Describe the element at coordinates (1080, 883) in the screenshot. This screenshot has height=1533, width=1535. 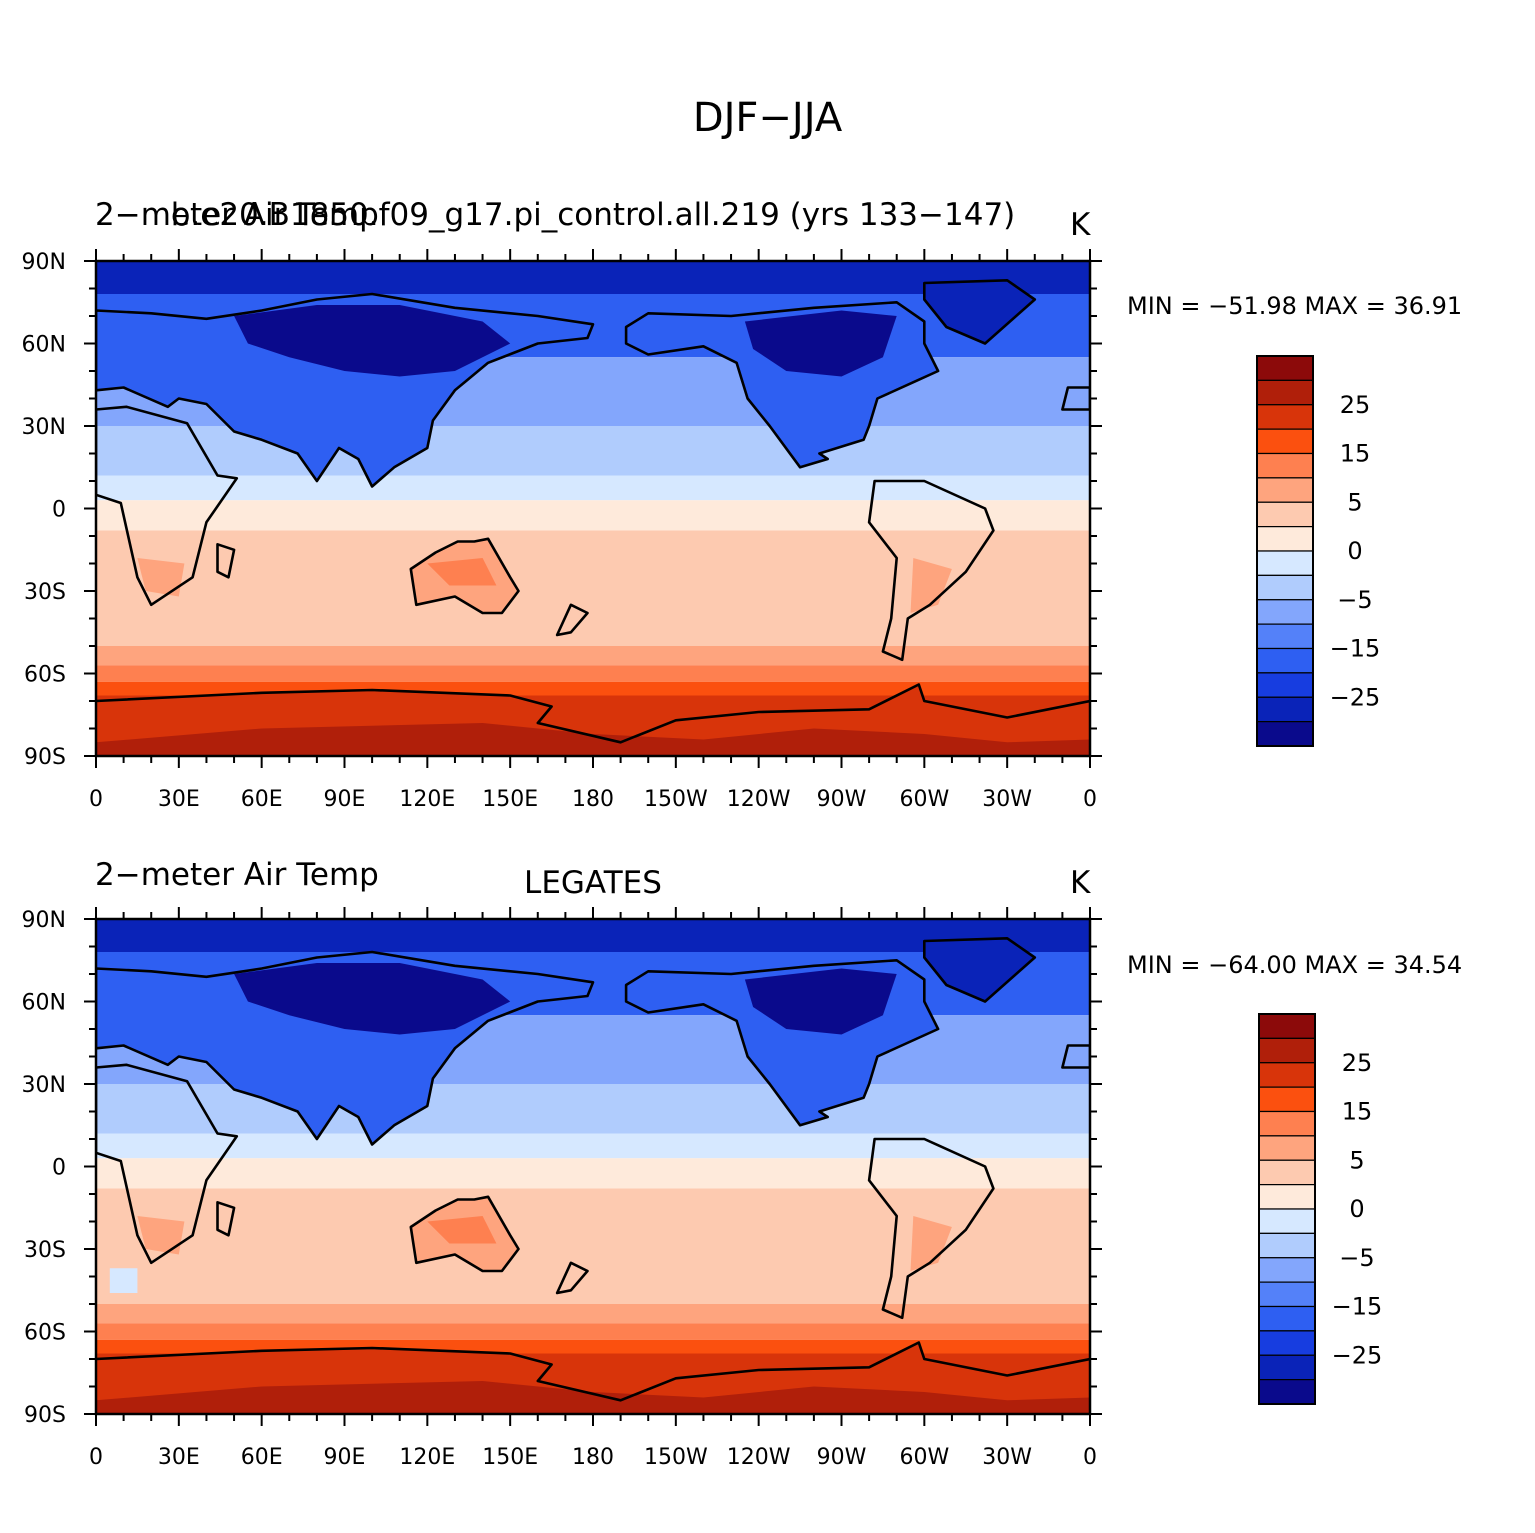
I see `panel2-units: K` at that location.